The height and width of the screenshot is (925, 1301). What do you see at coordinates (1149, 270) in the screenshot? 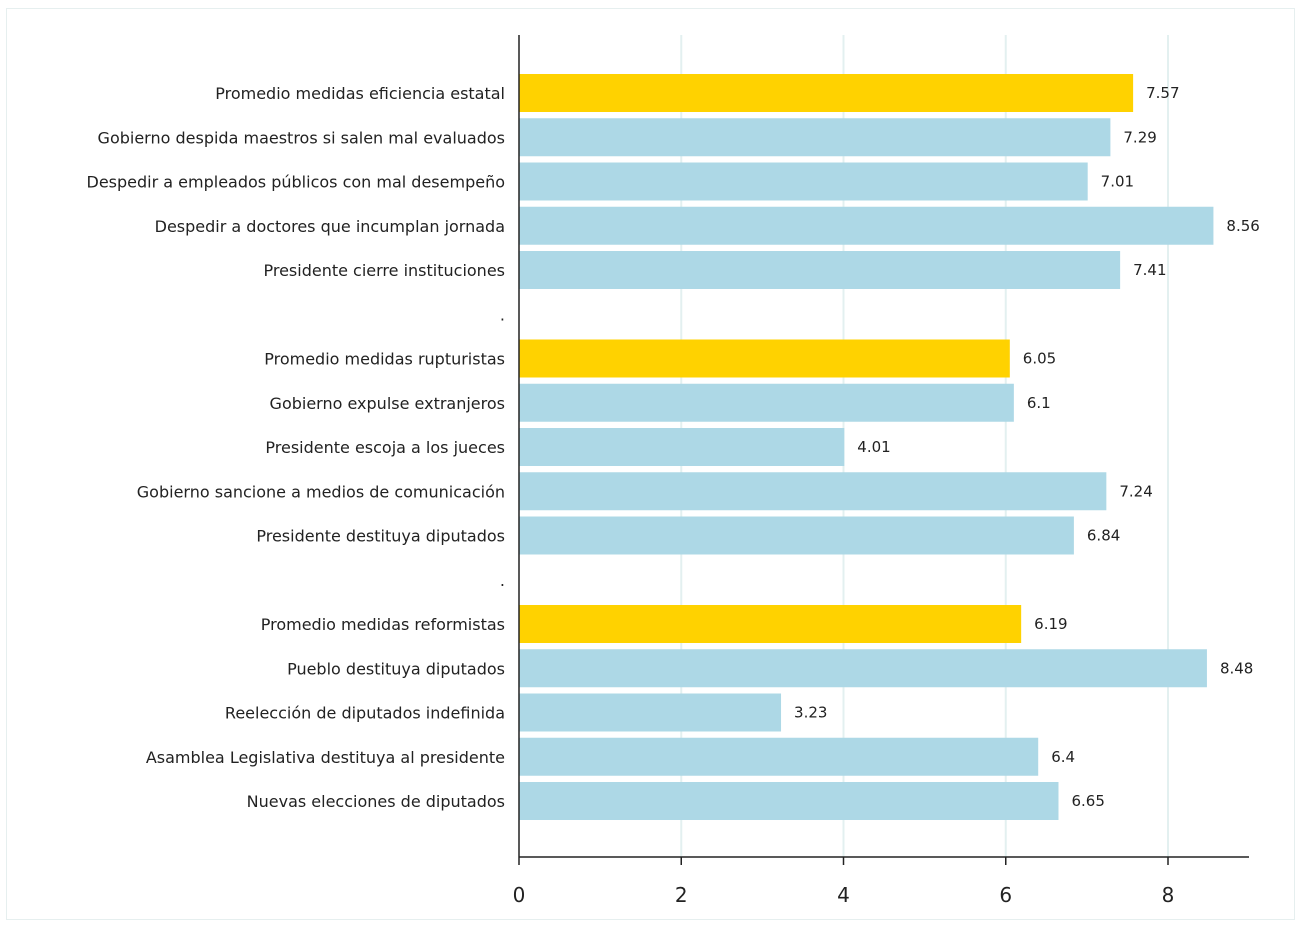
I see `value-label-4: 7.41` at bounding box center [1149, 270].